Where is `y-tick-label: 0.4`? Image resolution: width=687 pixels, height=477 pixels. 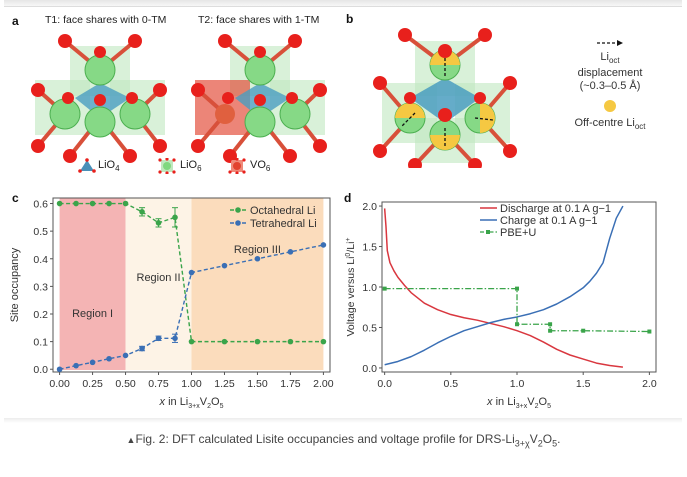 y-tick-label: 0.4 is located at coordinates (40, 260).